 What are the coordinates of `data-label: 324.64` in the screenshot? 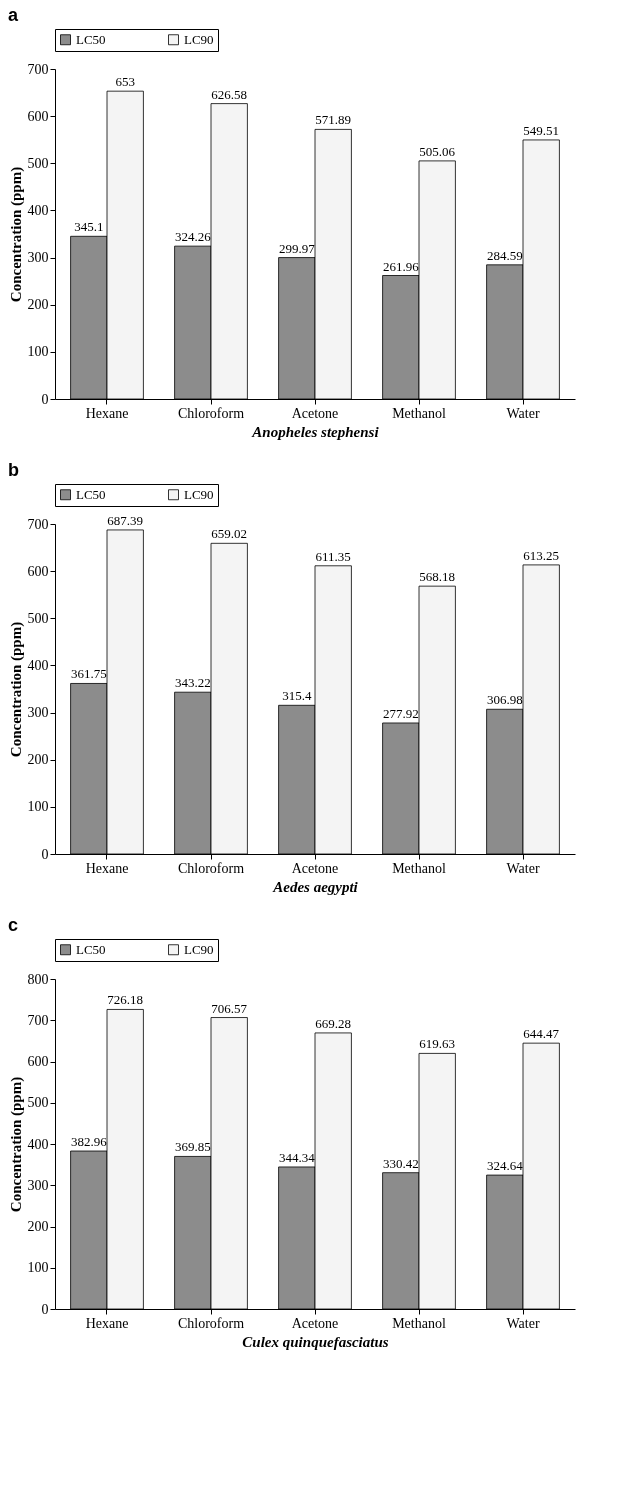 It's located at (505, 1166).